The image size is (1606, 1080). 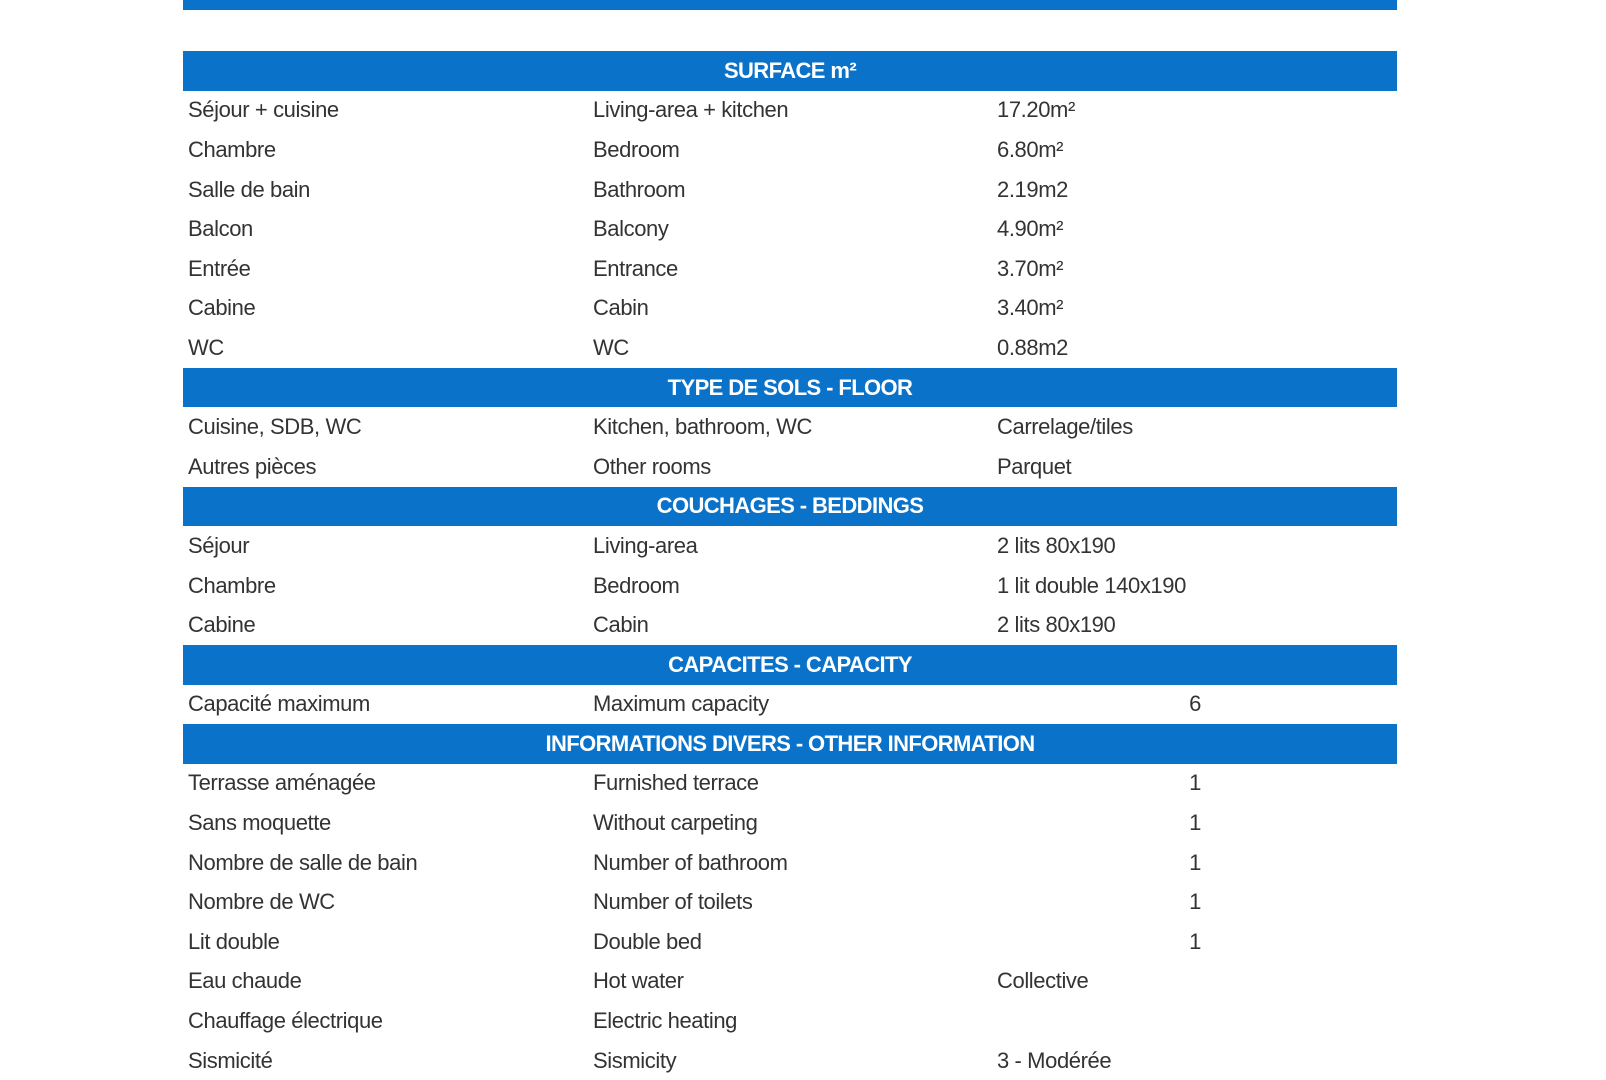 I want to click on section-header: INFORMATIONS DIVERS - OTHER INFORMATION, so click(x=790, y=744).